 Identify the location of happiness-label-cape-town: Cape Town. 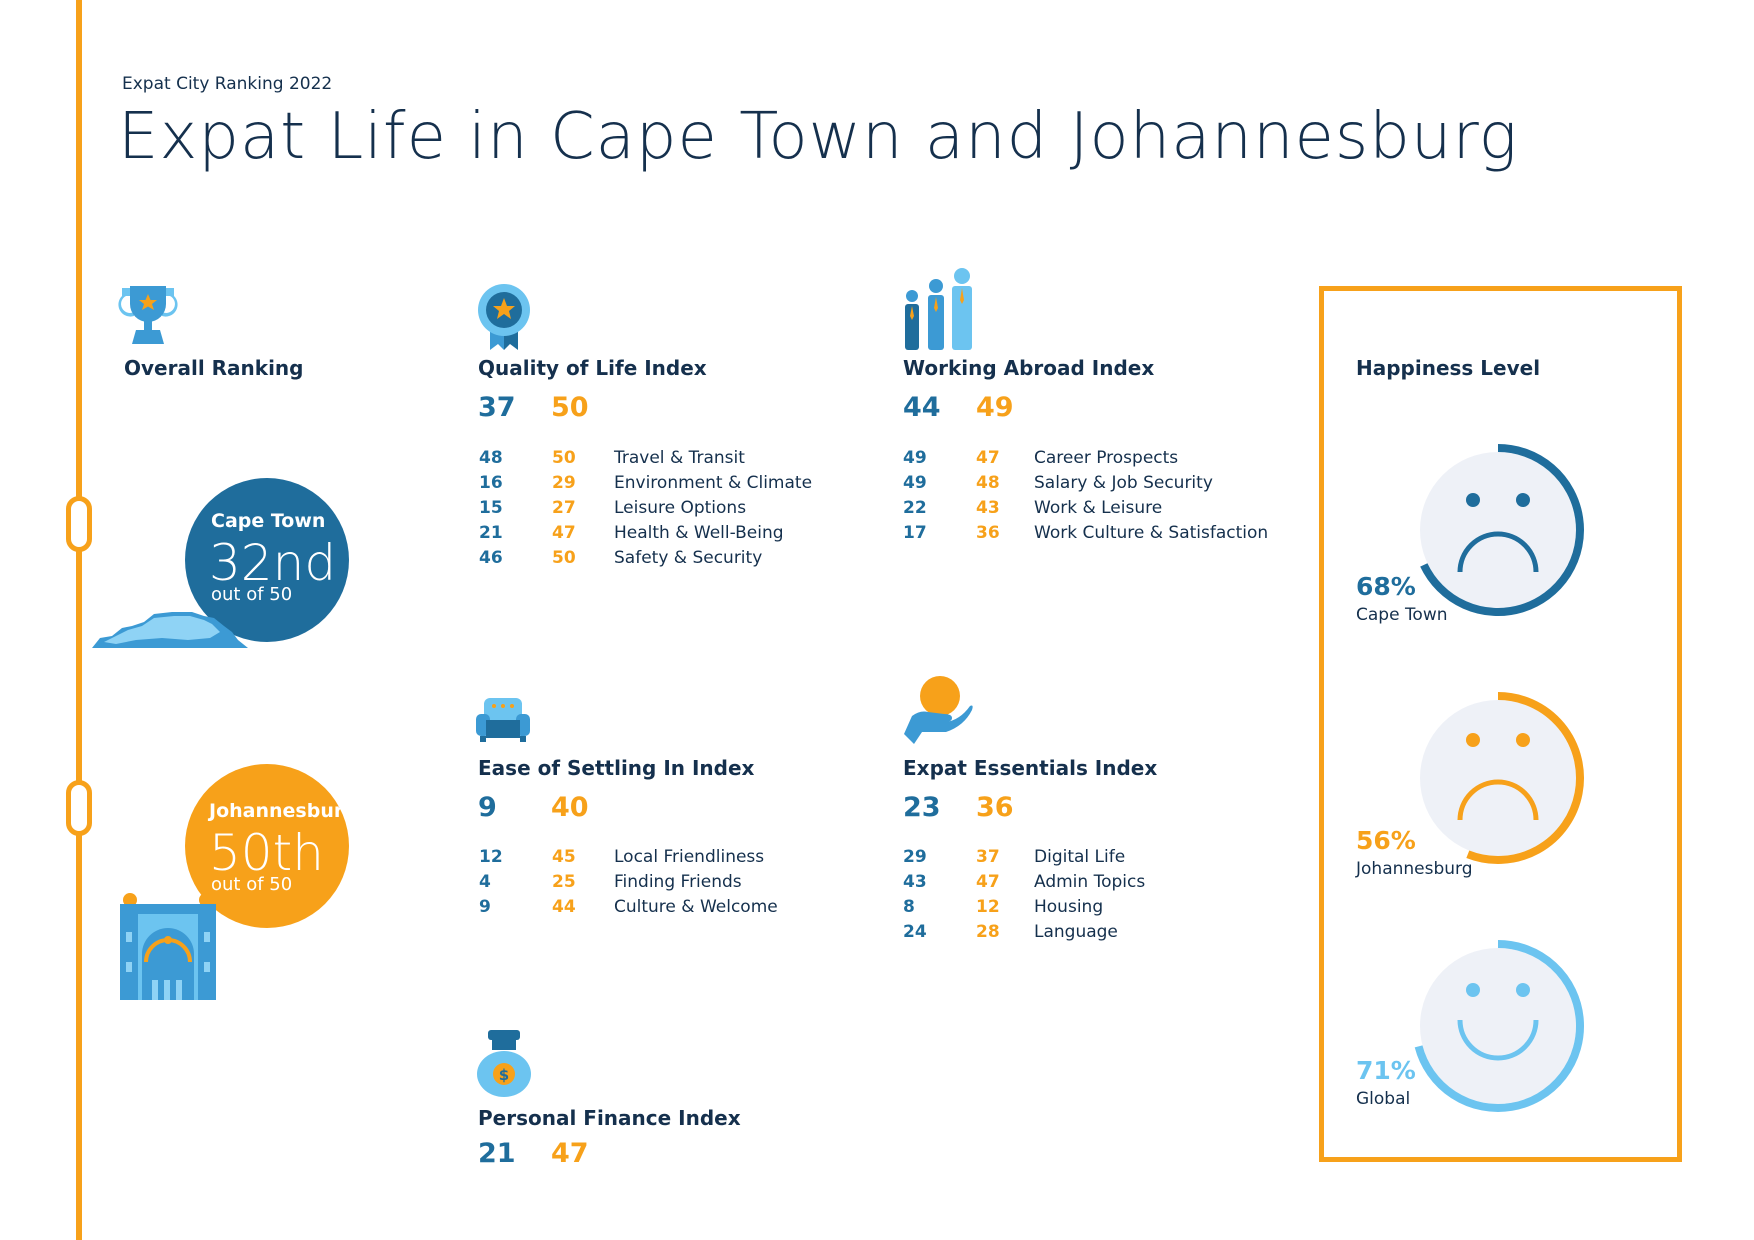
(1402, 615).